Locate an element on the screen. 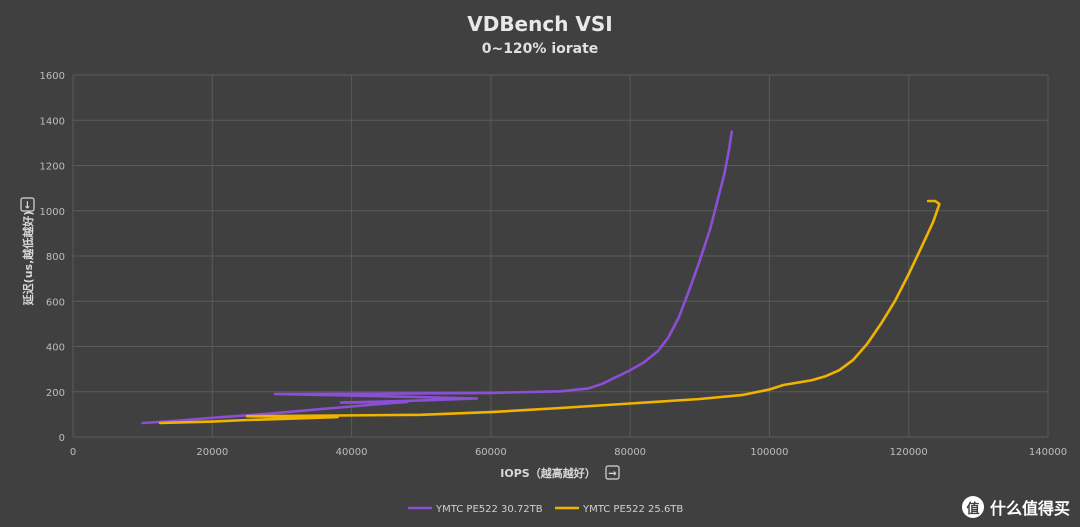 The width and height of the screenshot is (1080, 527). y-axis-label: 延迟(us,越低越好) is located at coordinates (28, 259).